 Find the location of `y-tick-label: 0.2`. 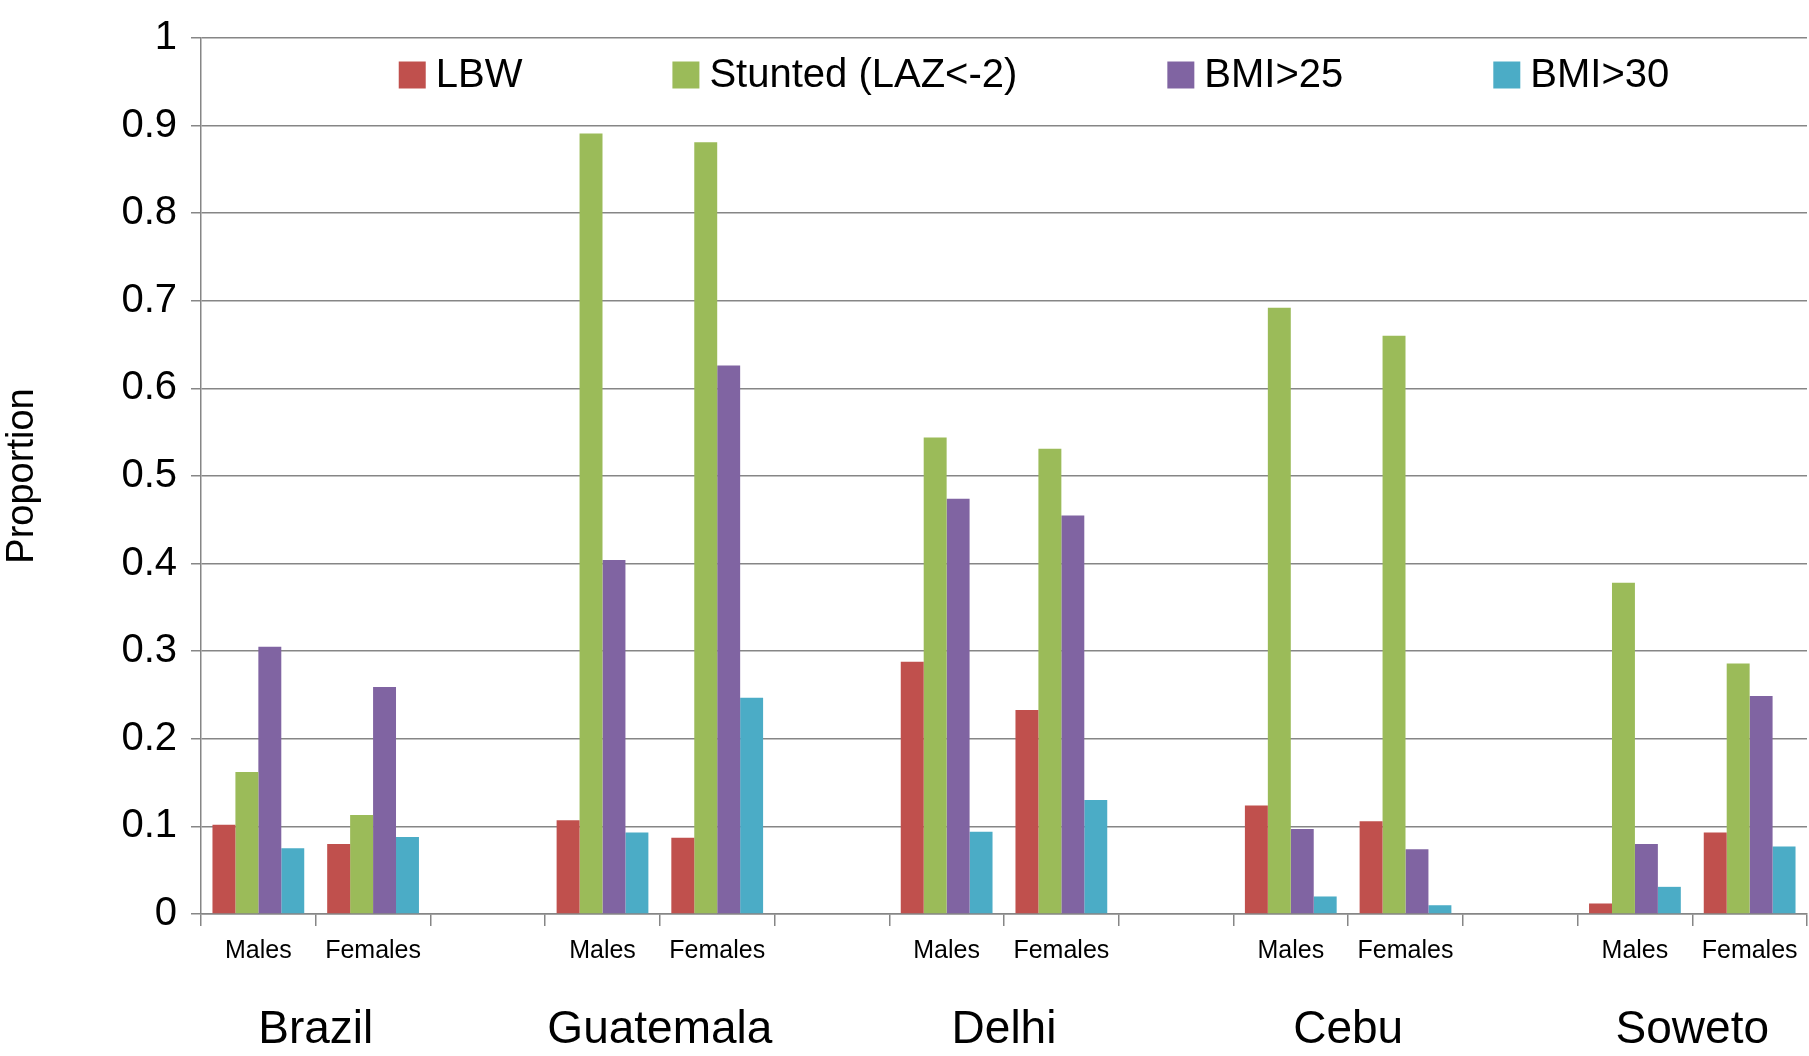

y-tick-label: 0.2 is located at coordinates (149, 735).